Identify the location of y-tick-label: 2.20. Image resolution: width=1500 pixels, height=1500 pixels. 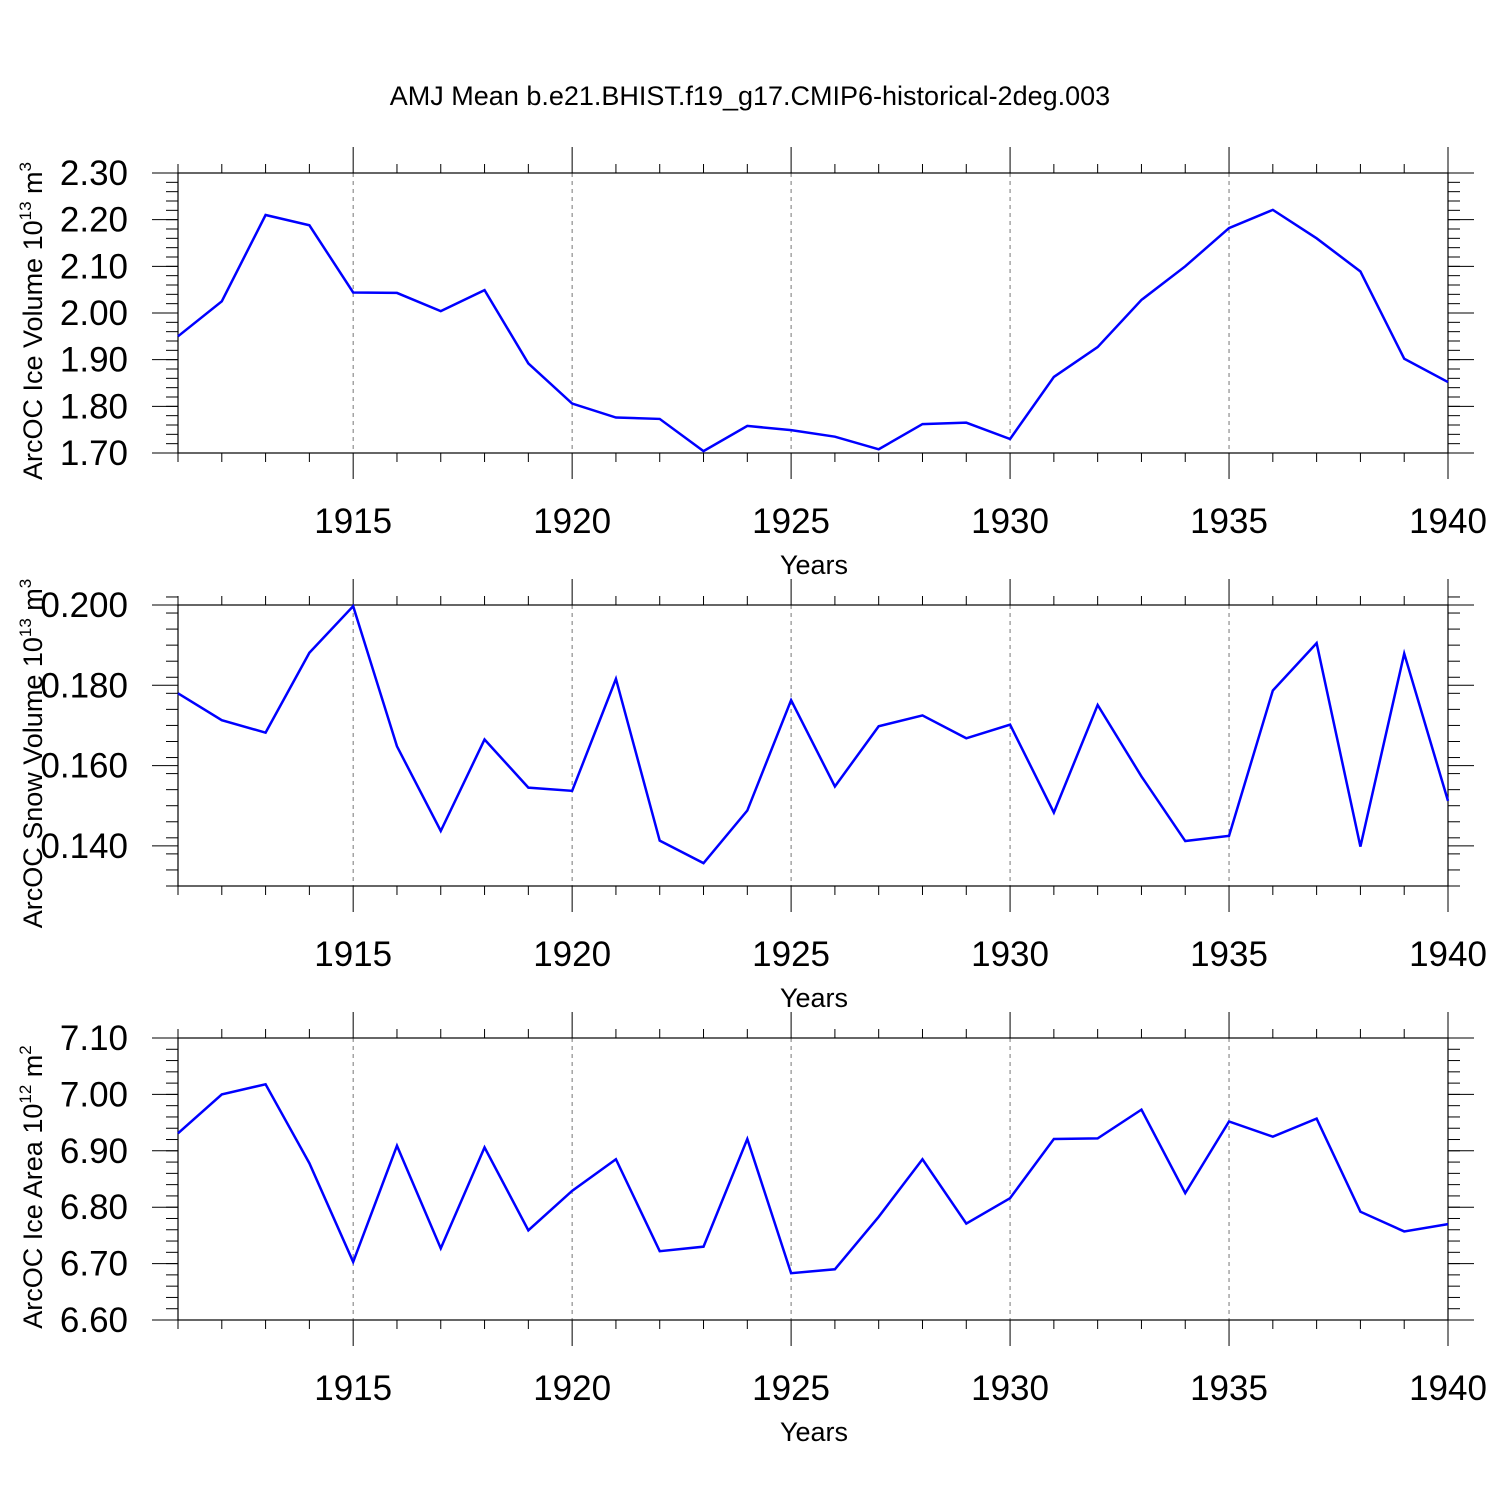
(94, 220).